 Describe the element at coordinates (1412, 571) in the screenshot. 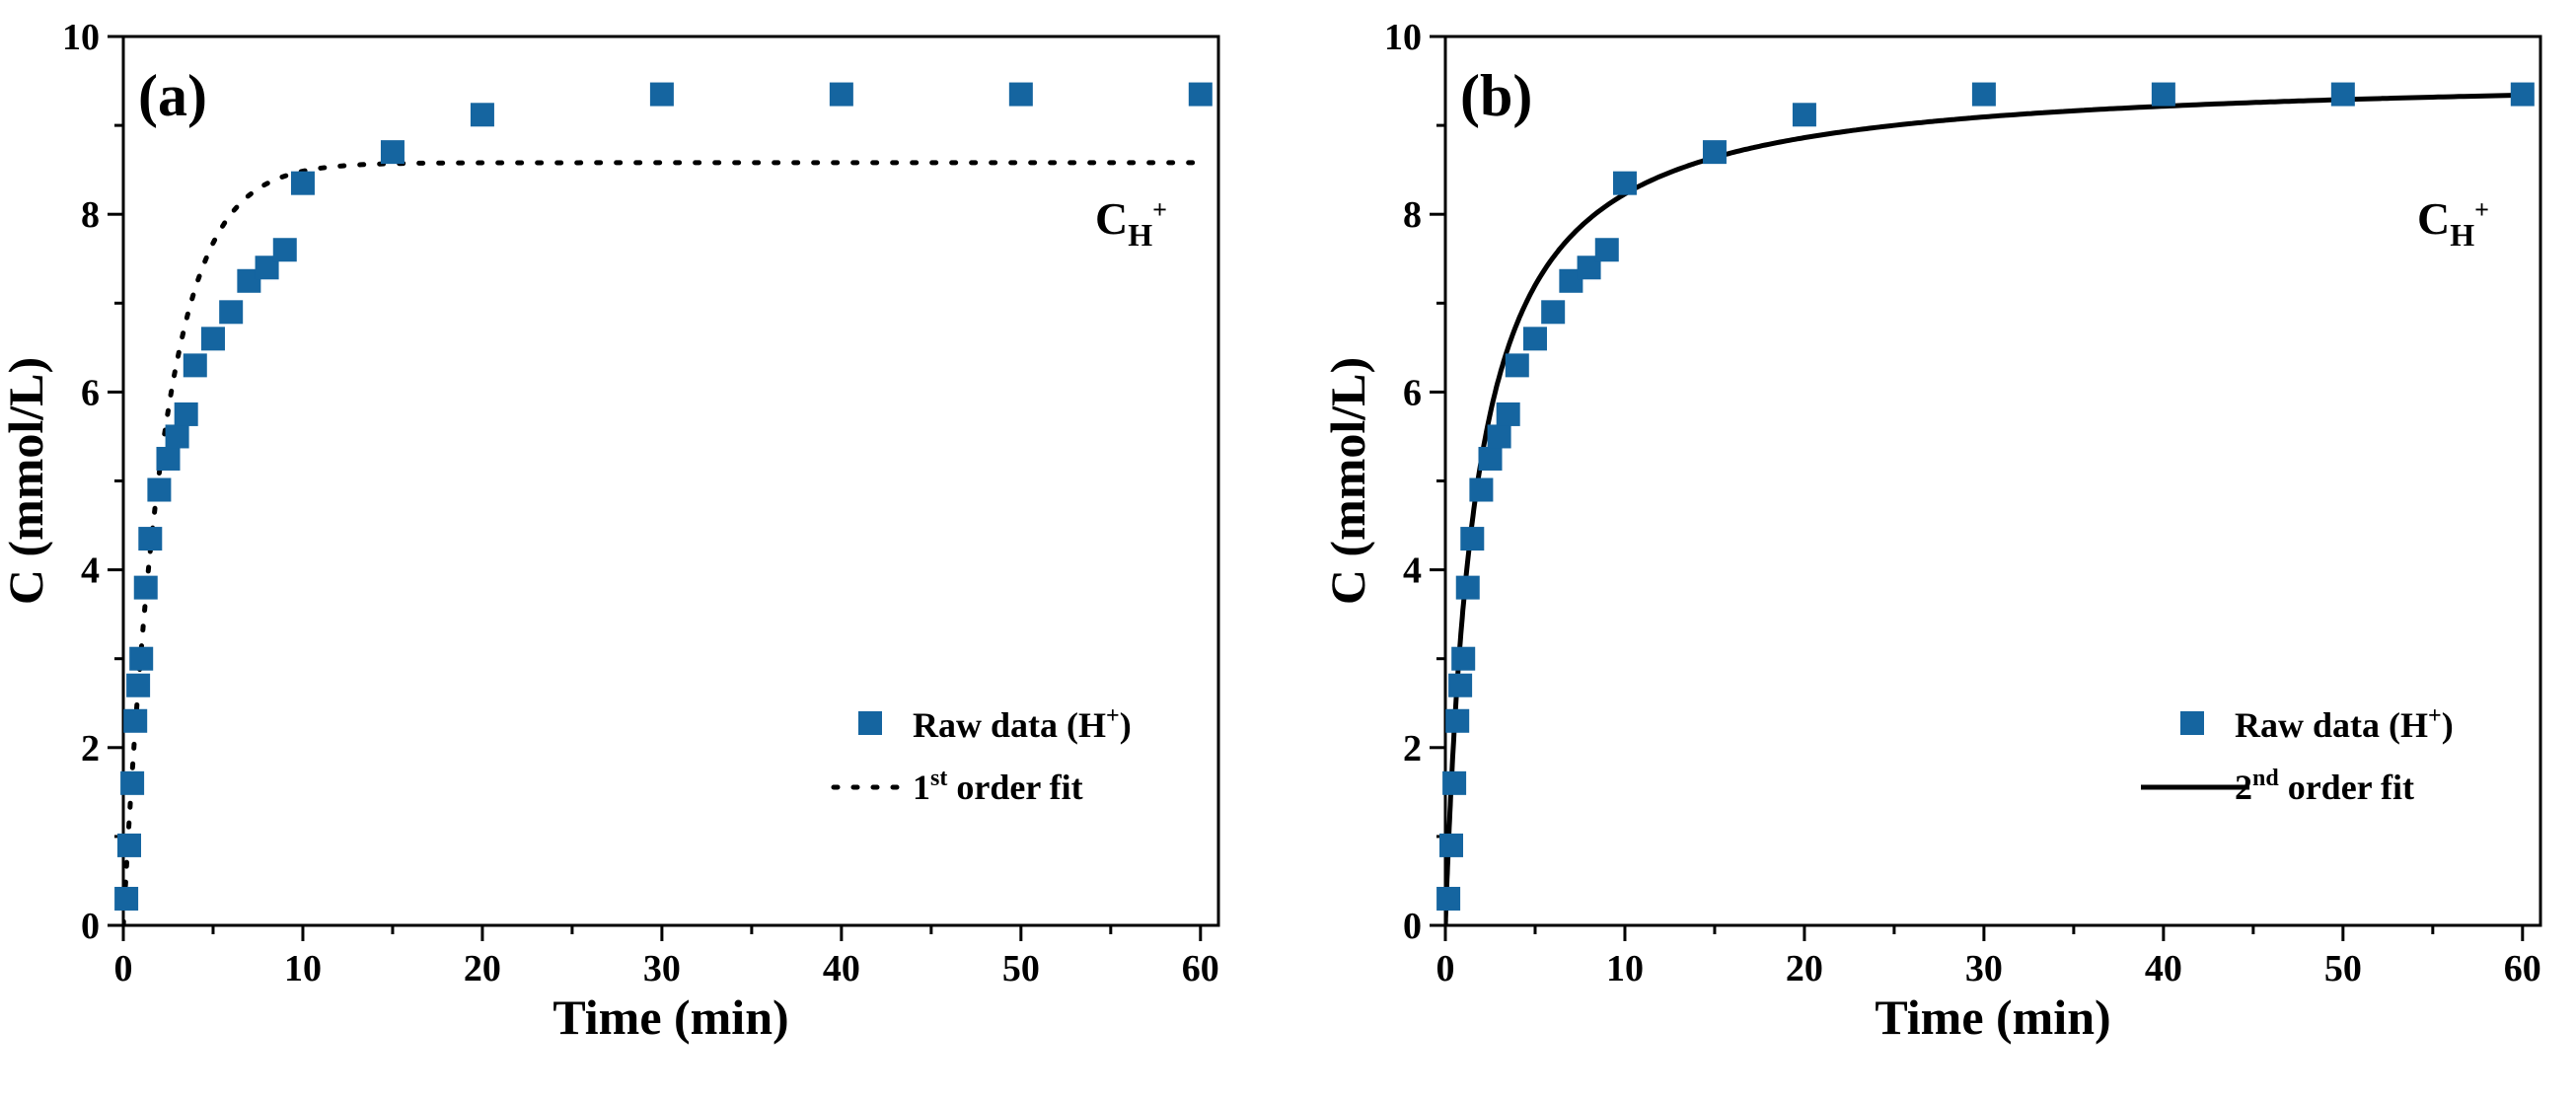

I see `y-tick-label: 4` at that location.